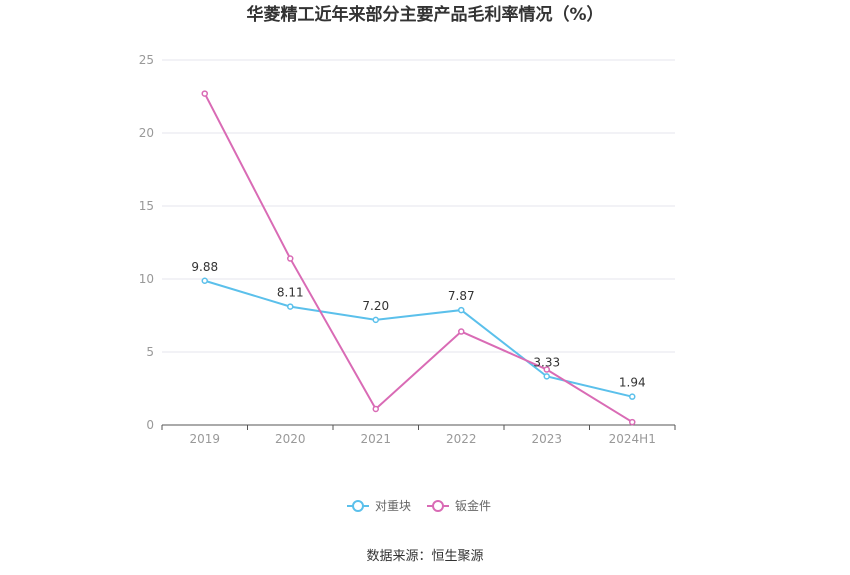 The width and height of the screenshot is (850, 575). Describe the element at coordinates (473, 505) in the screenshot. I see `legend-label: 钣金件` at that location.